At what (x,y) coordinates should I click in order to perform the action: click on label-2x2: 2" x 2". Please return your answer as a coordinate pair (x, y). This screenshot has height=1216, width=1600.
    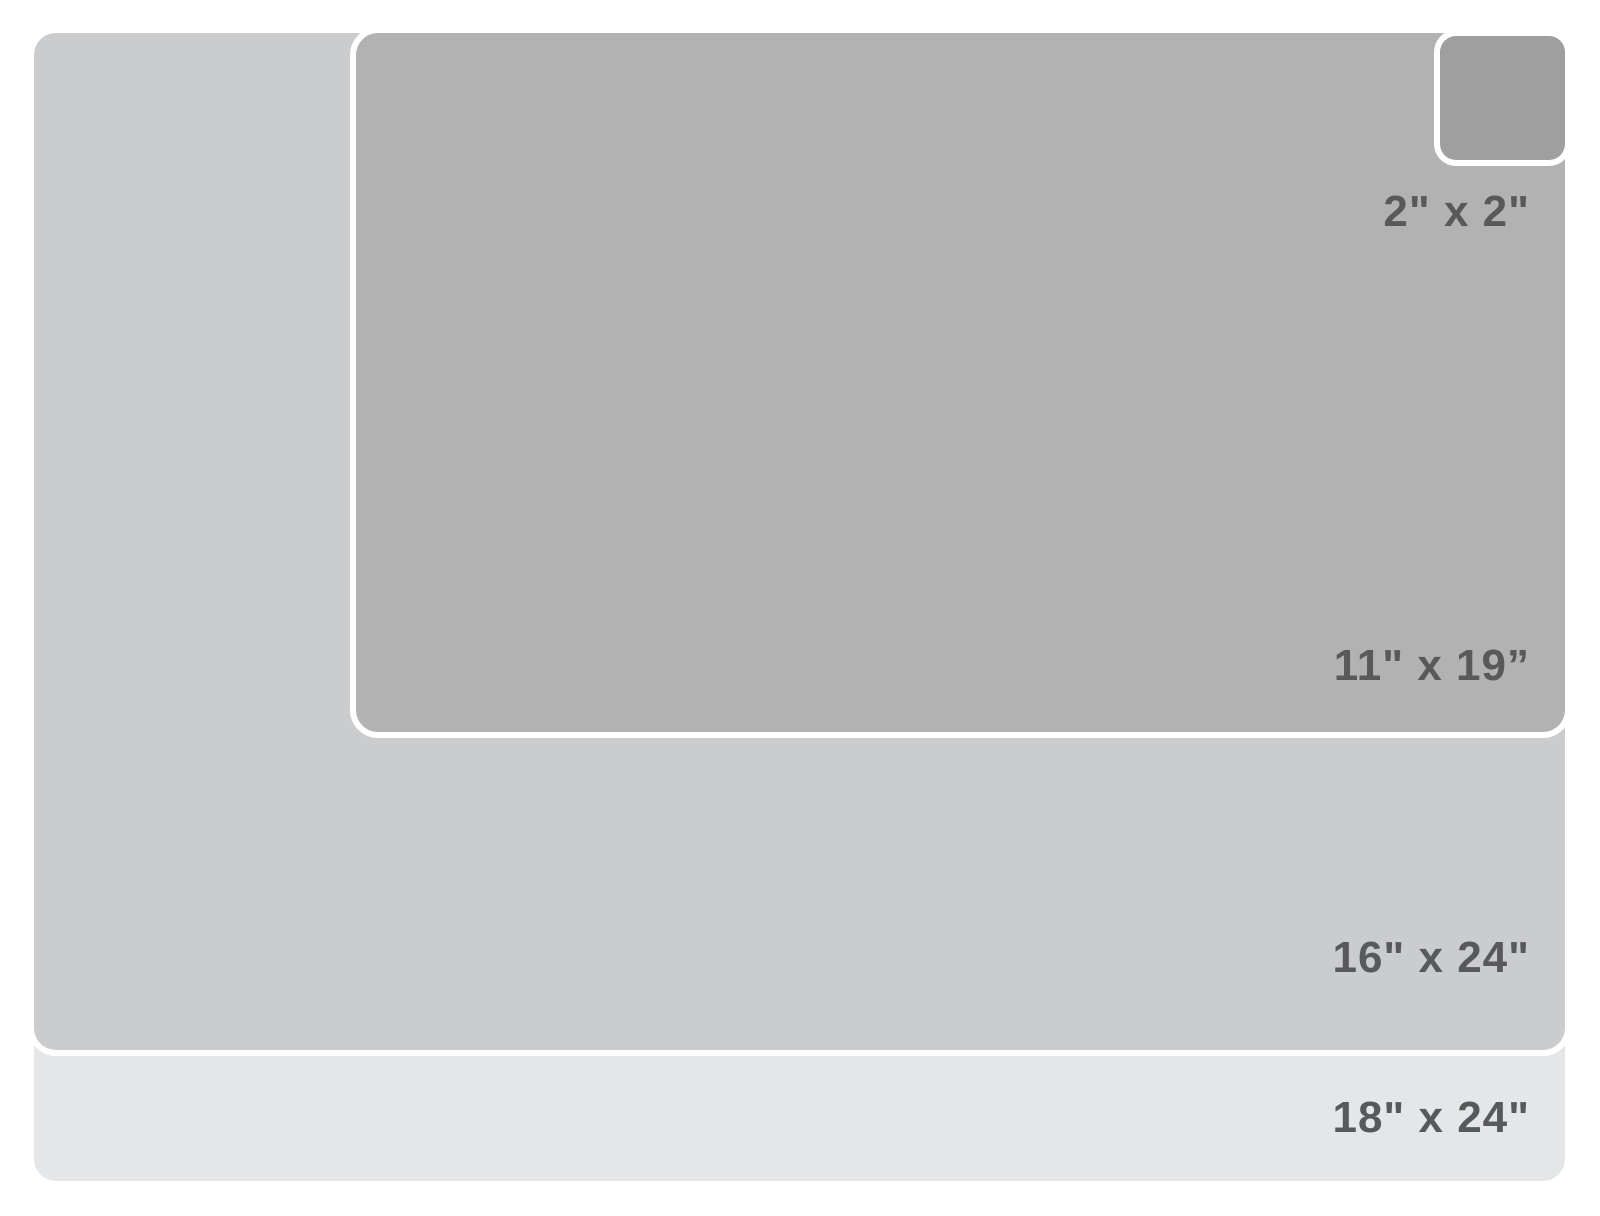
    Looking at the image, I should click on (1456, 211).